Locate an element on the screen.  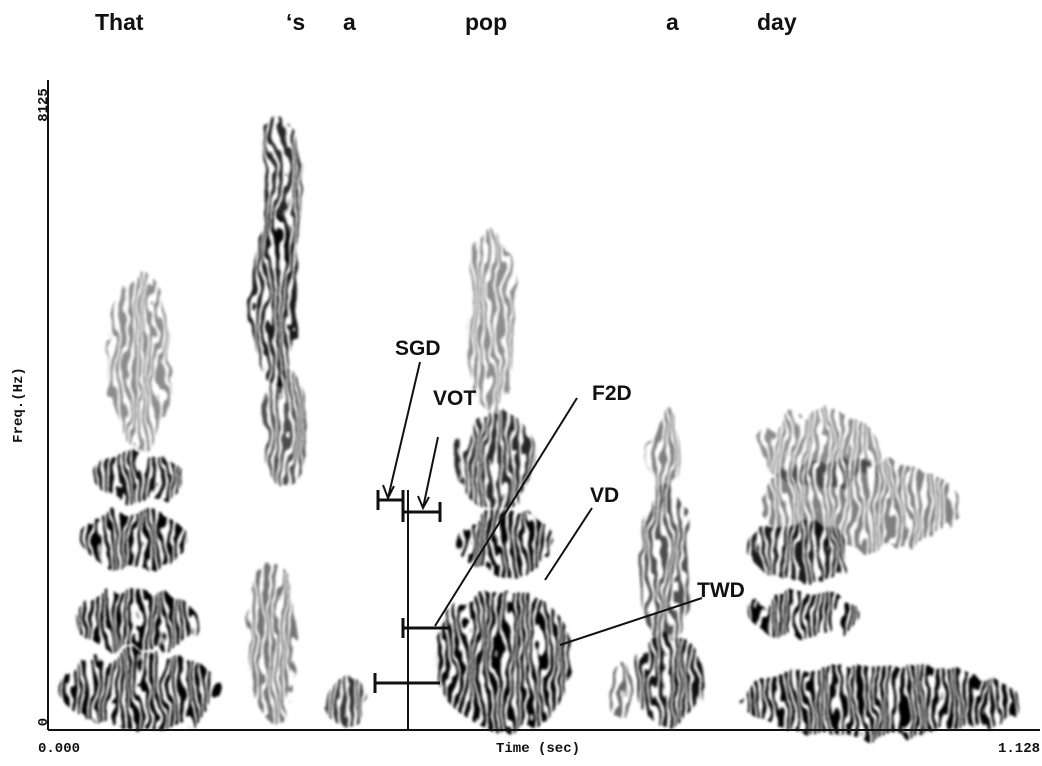
vd-line is located at coordinates (568, 544).